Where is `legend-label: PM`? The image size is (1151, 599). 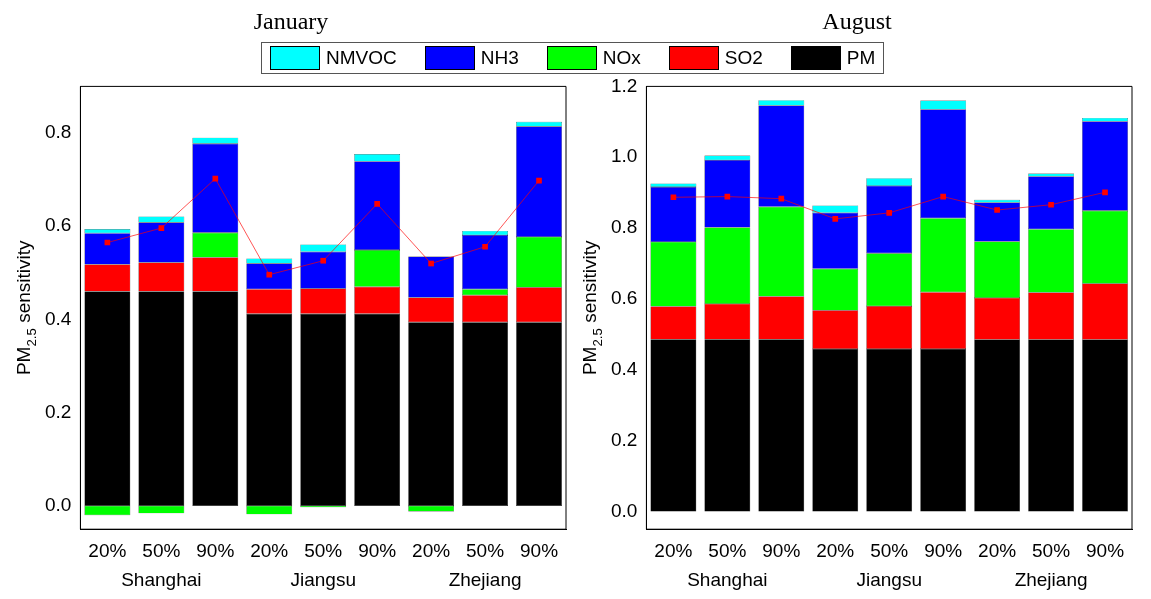 legend-label: PM is located at coordinates (861, 58).